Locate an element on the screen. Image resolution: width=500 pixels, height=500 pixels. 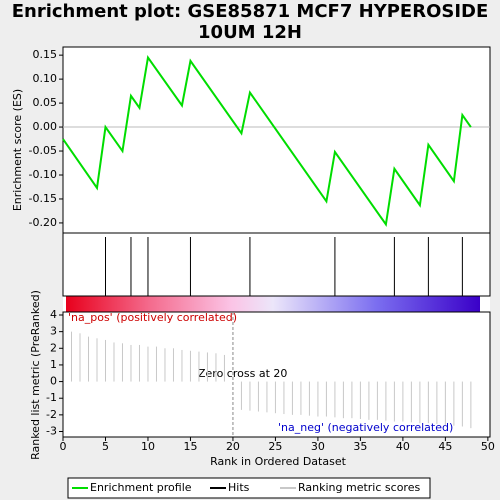
y2-tick-label: 2 is located at coordinates (53, 347).